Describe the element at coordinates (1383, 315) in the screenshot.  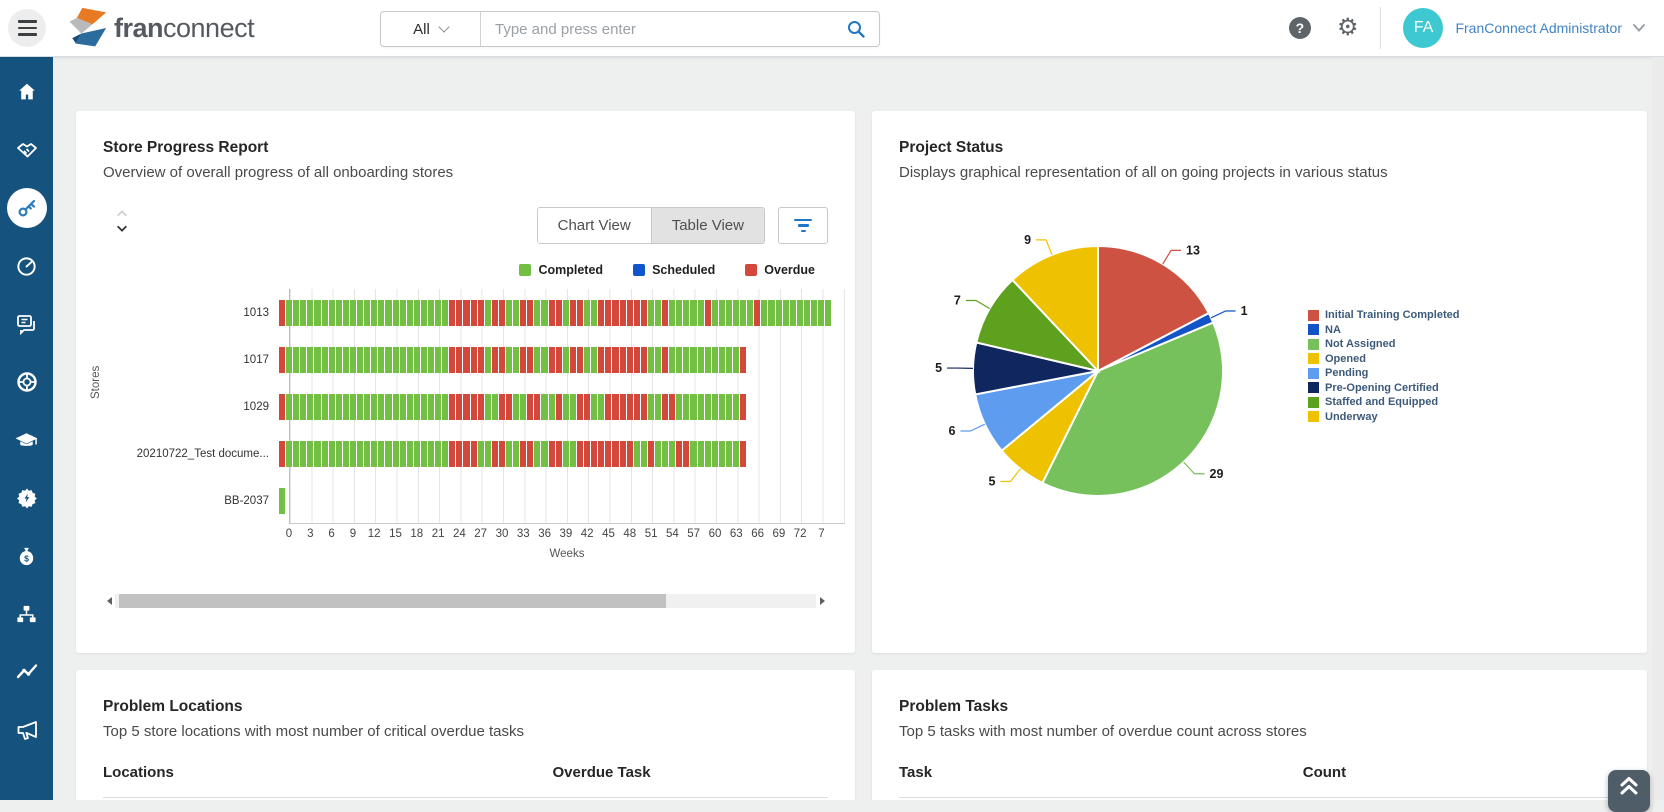
I see `pie-legend-item-initial-training-completed: Initial Training Completed` at that location.